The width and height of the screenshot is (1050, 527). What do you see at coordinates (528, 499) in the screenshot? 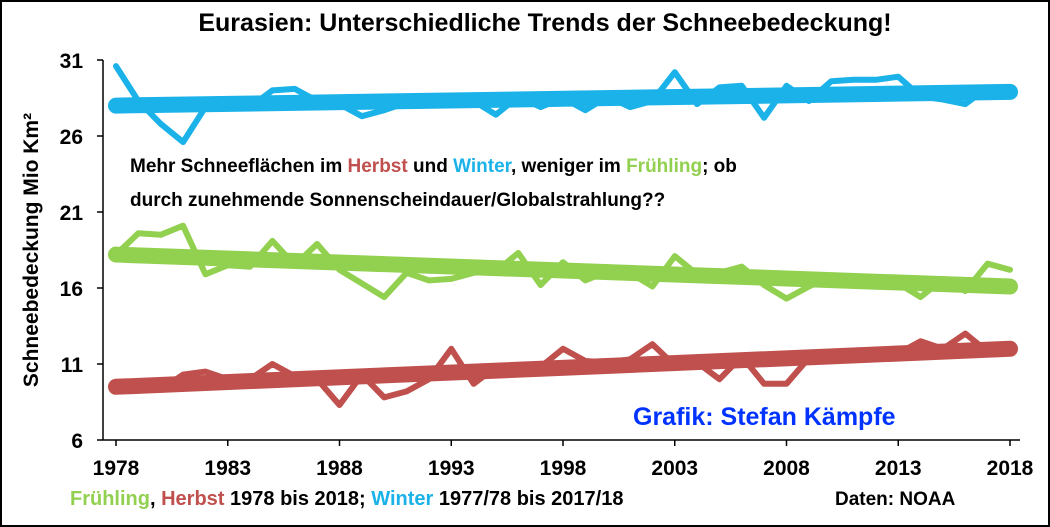
I see `text-segment: 1977/78 bis 2017/18` at bounding box center [528, 499].